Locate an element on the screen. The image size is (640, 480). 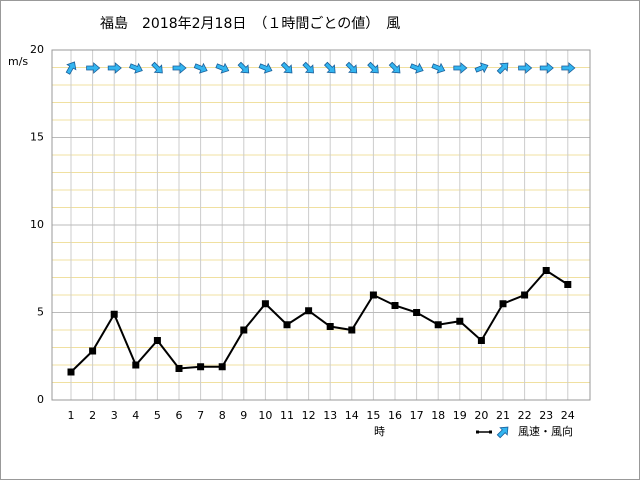
x-tick-label: 16 is located at coordinates (395, 415).